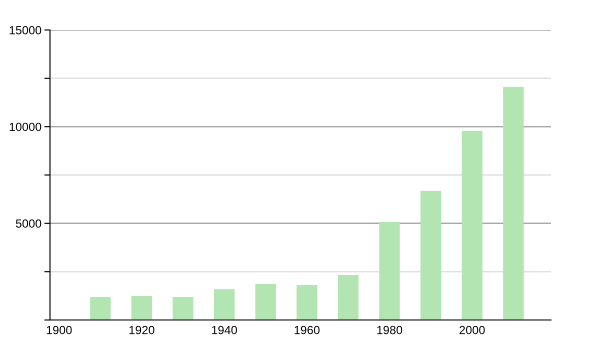 The width and height of the screenshot is (600, 350). What do you see at coordinates (307, 330) in the screenshot?
I see `x-tick-label: 1960` at bounding box center [307, 330].